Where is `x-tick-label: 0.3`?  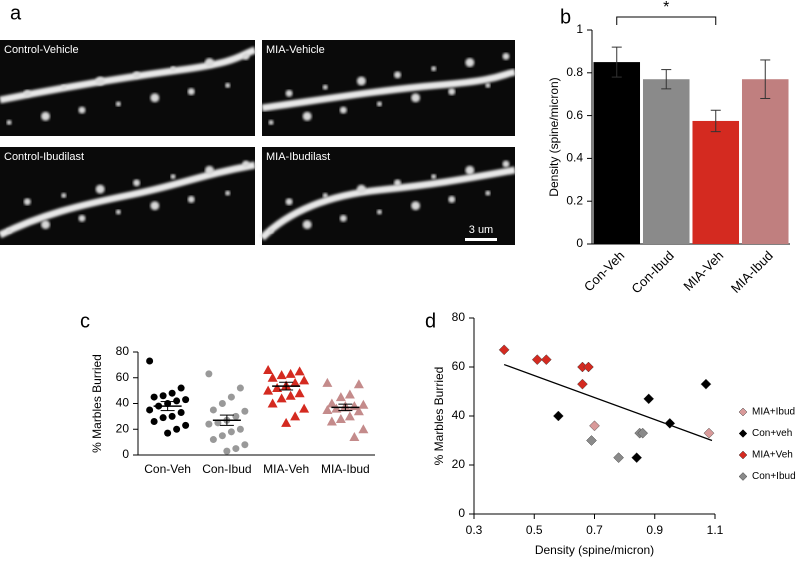
x-tick-label: 0.3 is located at coordinates (474, 530).